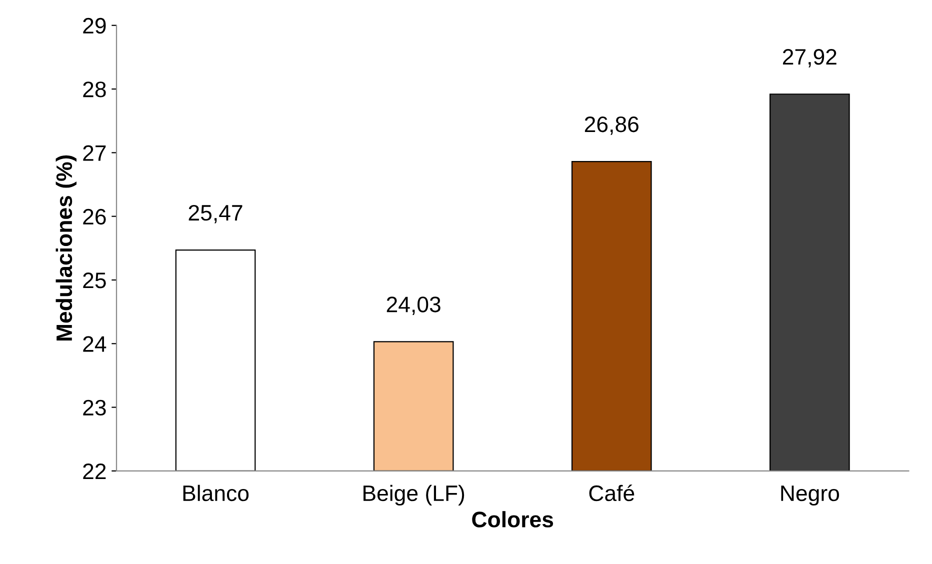 This screenshot has height=564, width=932. Describe the element at coordinates (810, 496) in the screenshot. I see `x-tick-label: Negro` at that location.